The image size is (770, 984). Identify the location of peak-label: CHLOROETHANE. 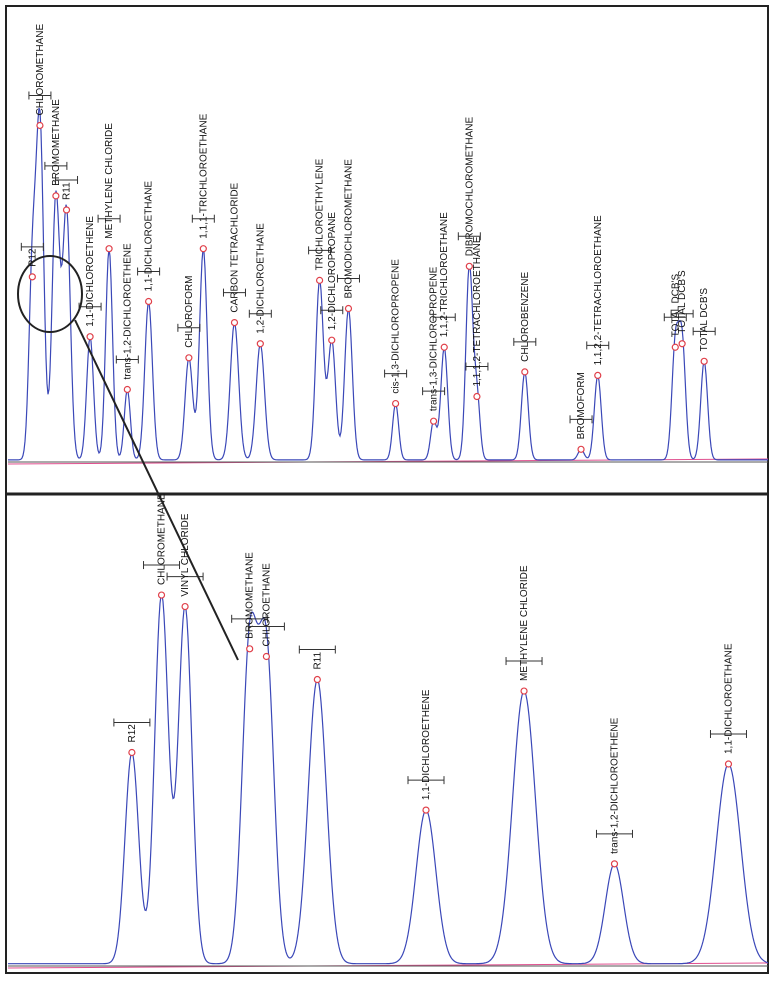
(266, 605).